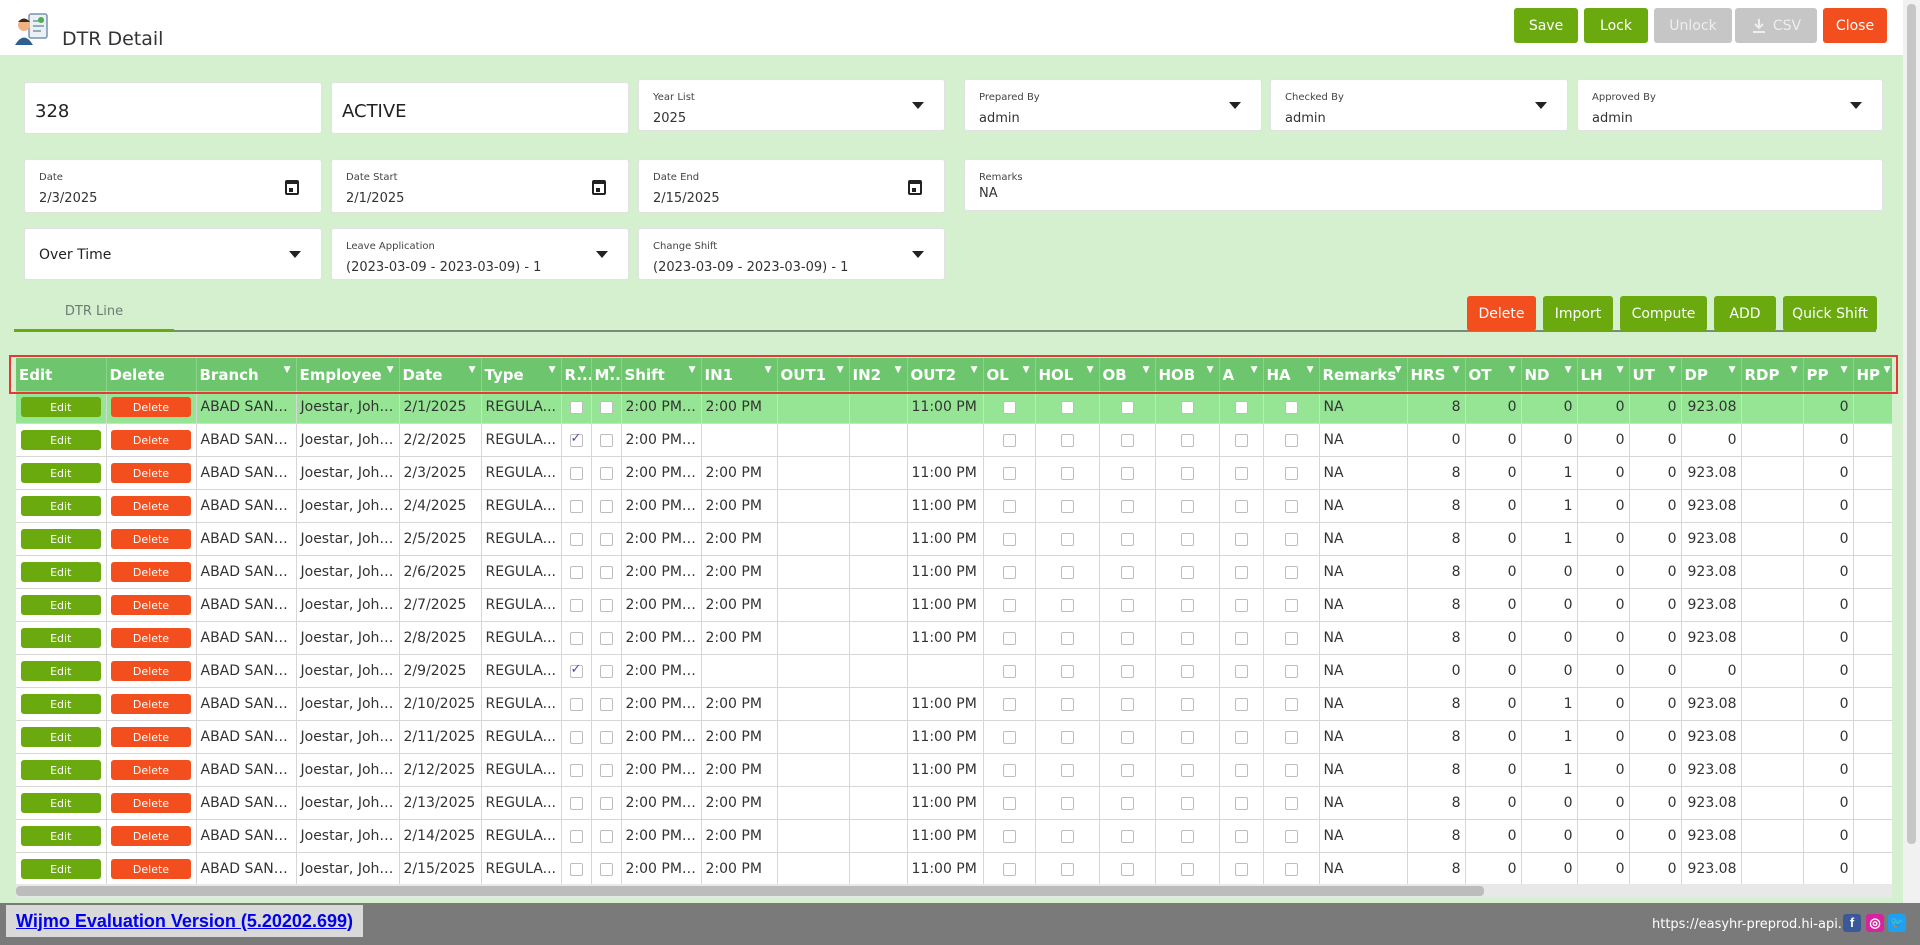 The width and height of the screenshot is (1920, 945). What do you see at coordinates (440, 440) in the screenshot?
I see `cell-date: 2/2/2025` at bounding box center [440, 440].